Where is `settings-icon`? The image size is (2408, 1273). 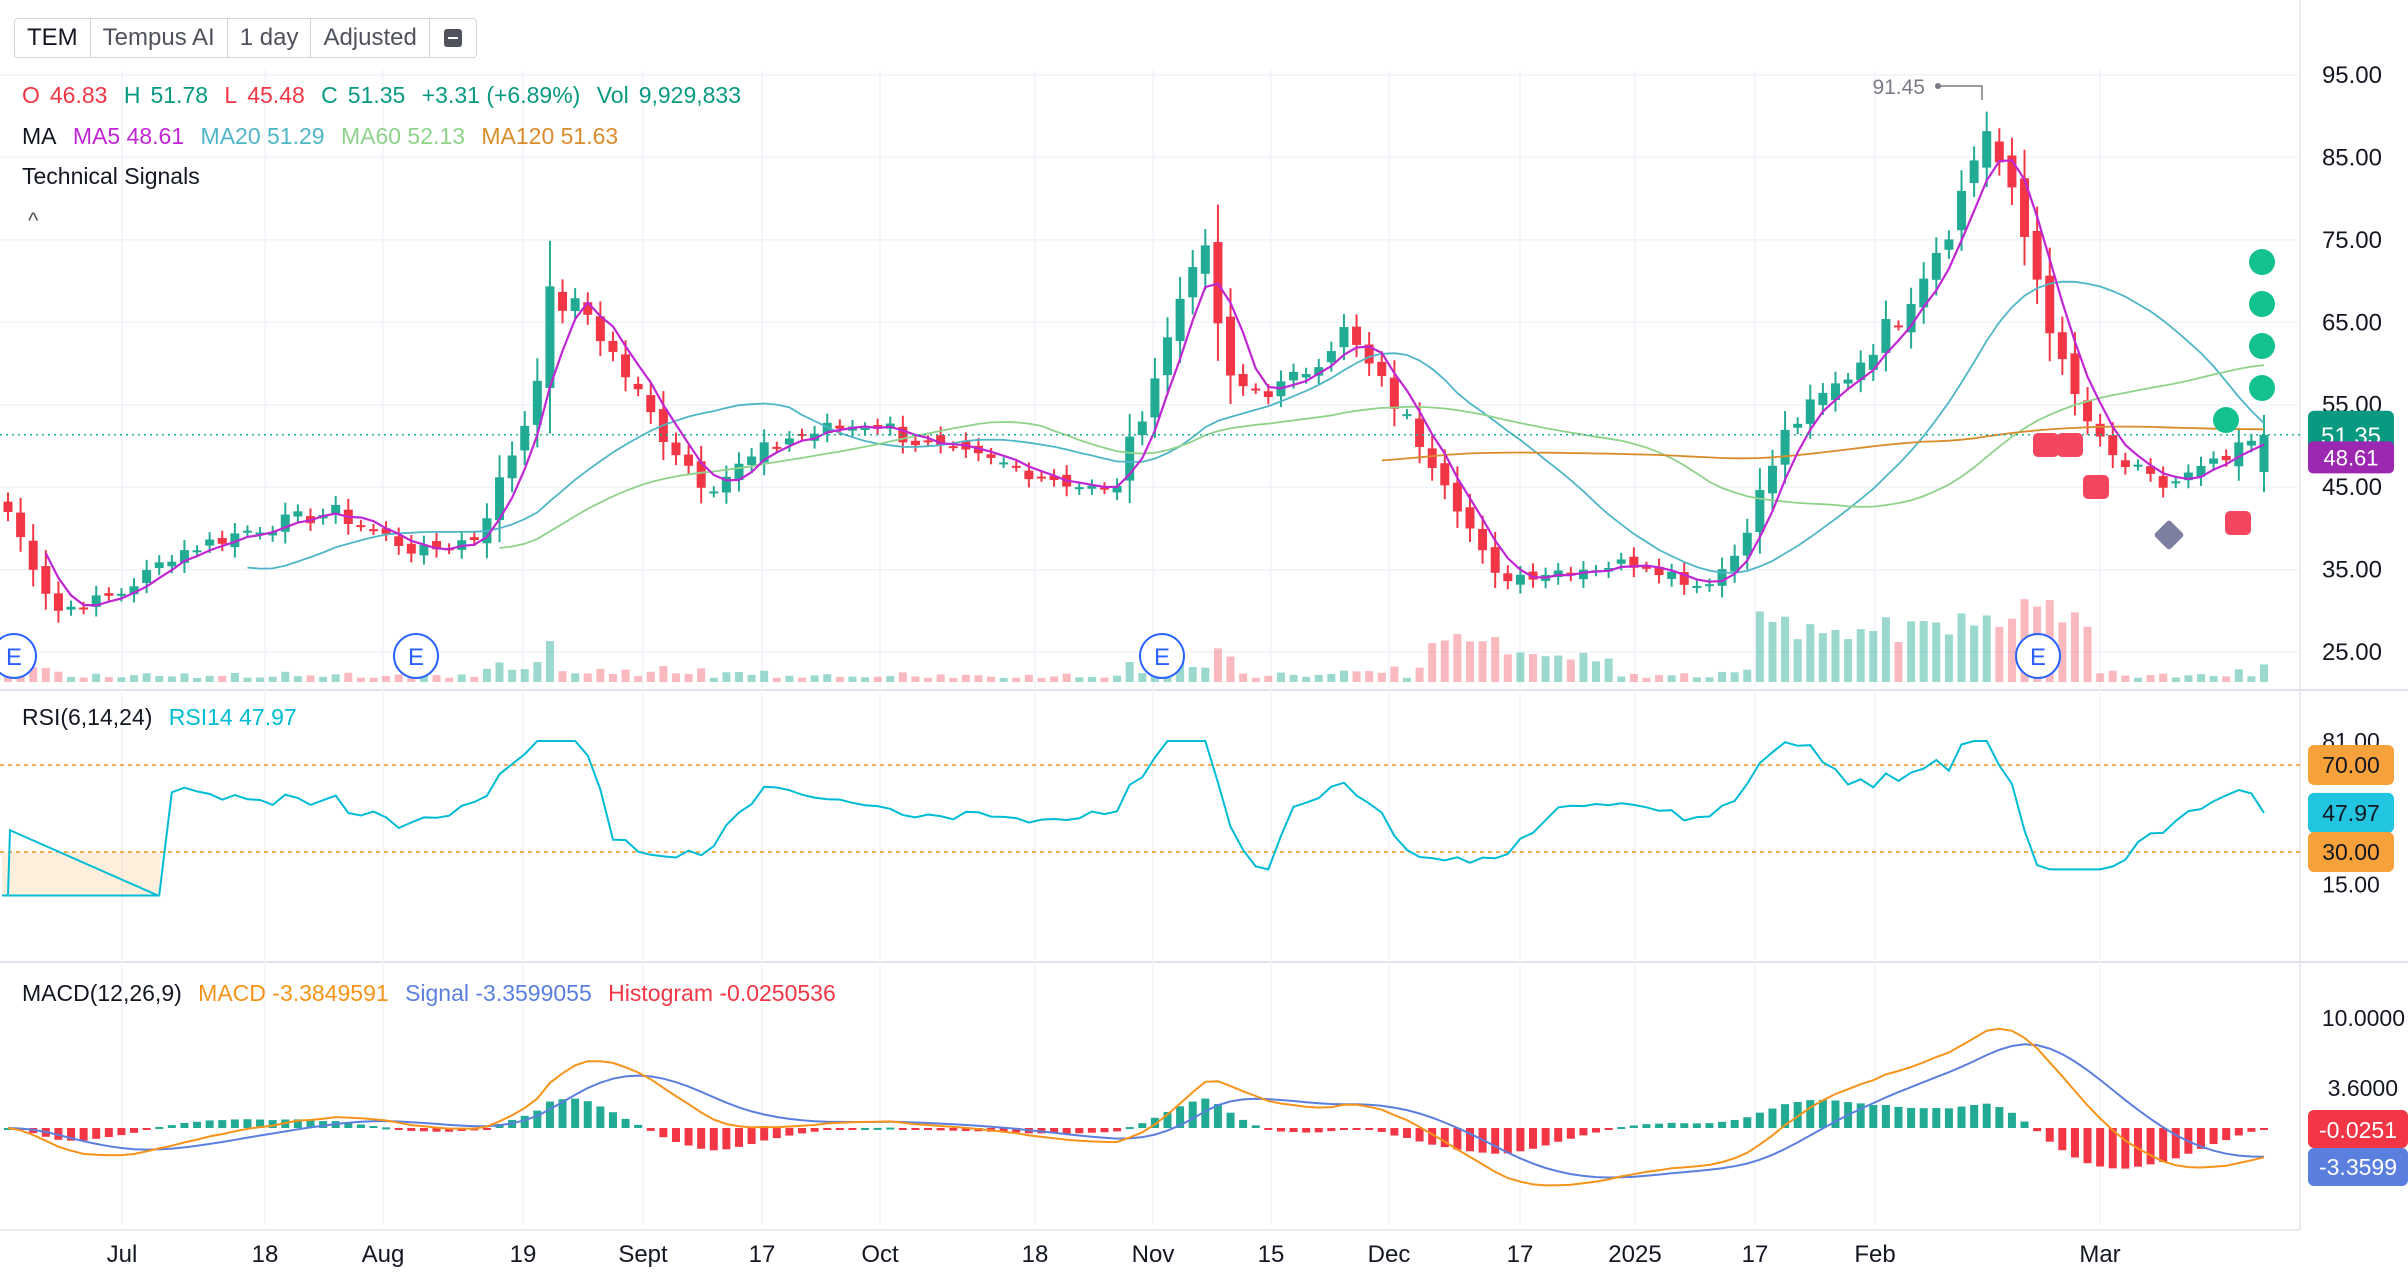 settings-icon is located at coordinates (452, 38).